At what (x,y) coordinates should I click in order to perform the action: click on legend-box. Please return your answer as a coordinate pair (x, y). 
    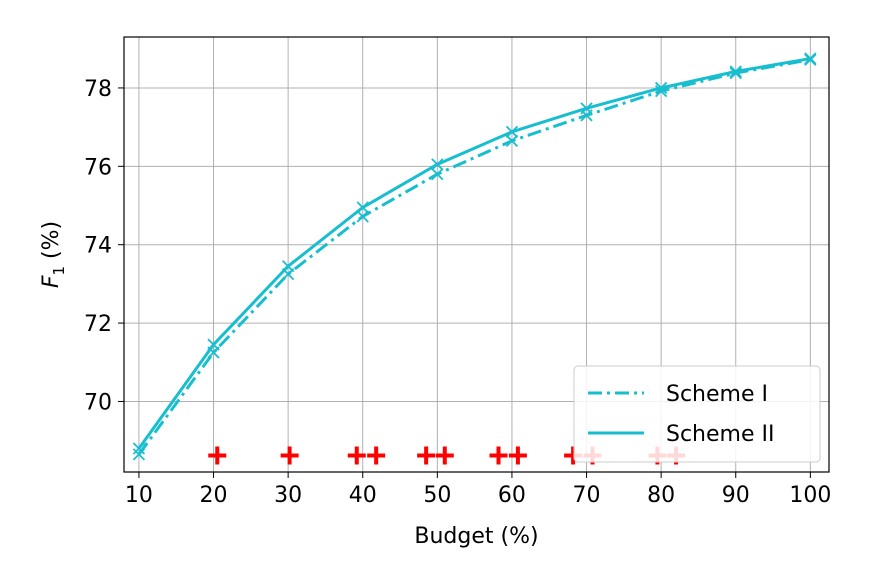
    Looking at the image, I should click on (697, 414).